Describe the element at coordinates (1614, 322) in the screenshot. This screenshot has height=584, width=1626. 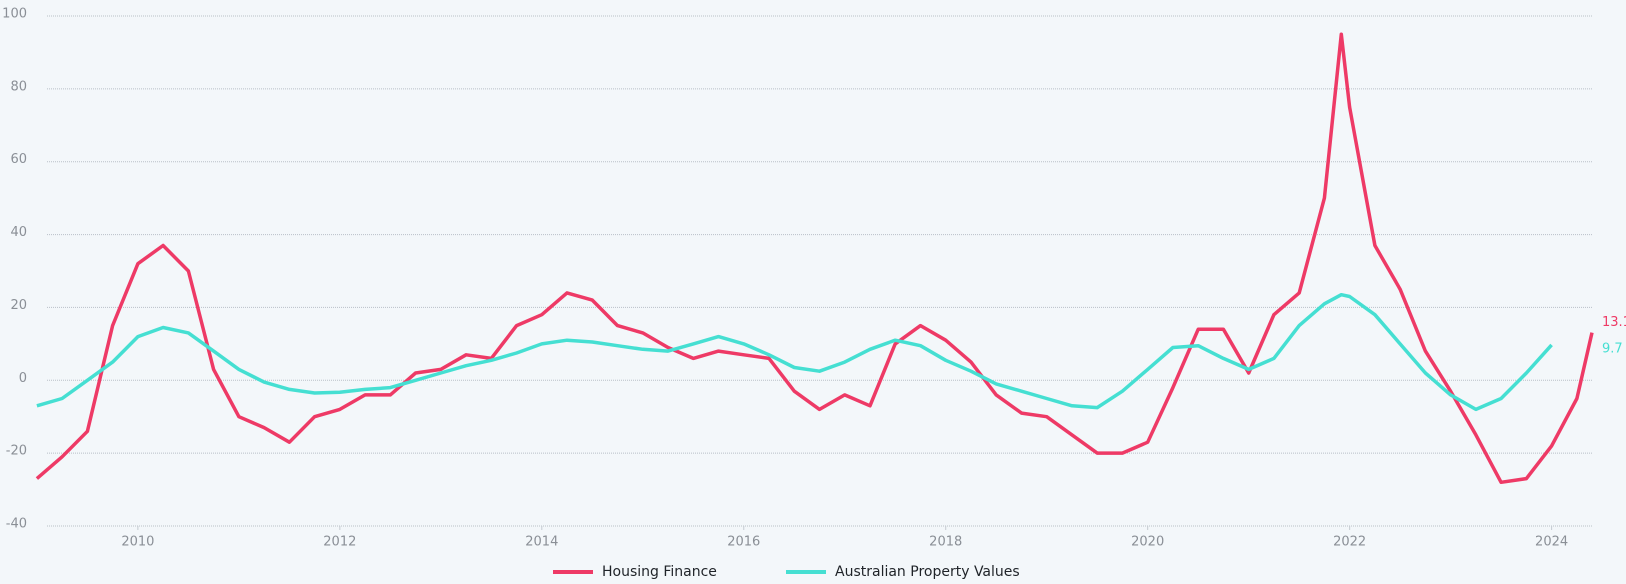
I see `end-label: 13.1` at that location.